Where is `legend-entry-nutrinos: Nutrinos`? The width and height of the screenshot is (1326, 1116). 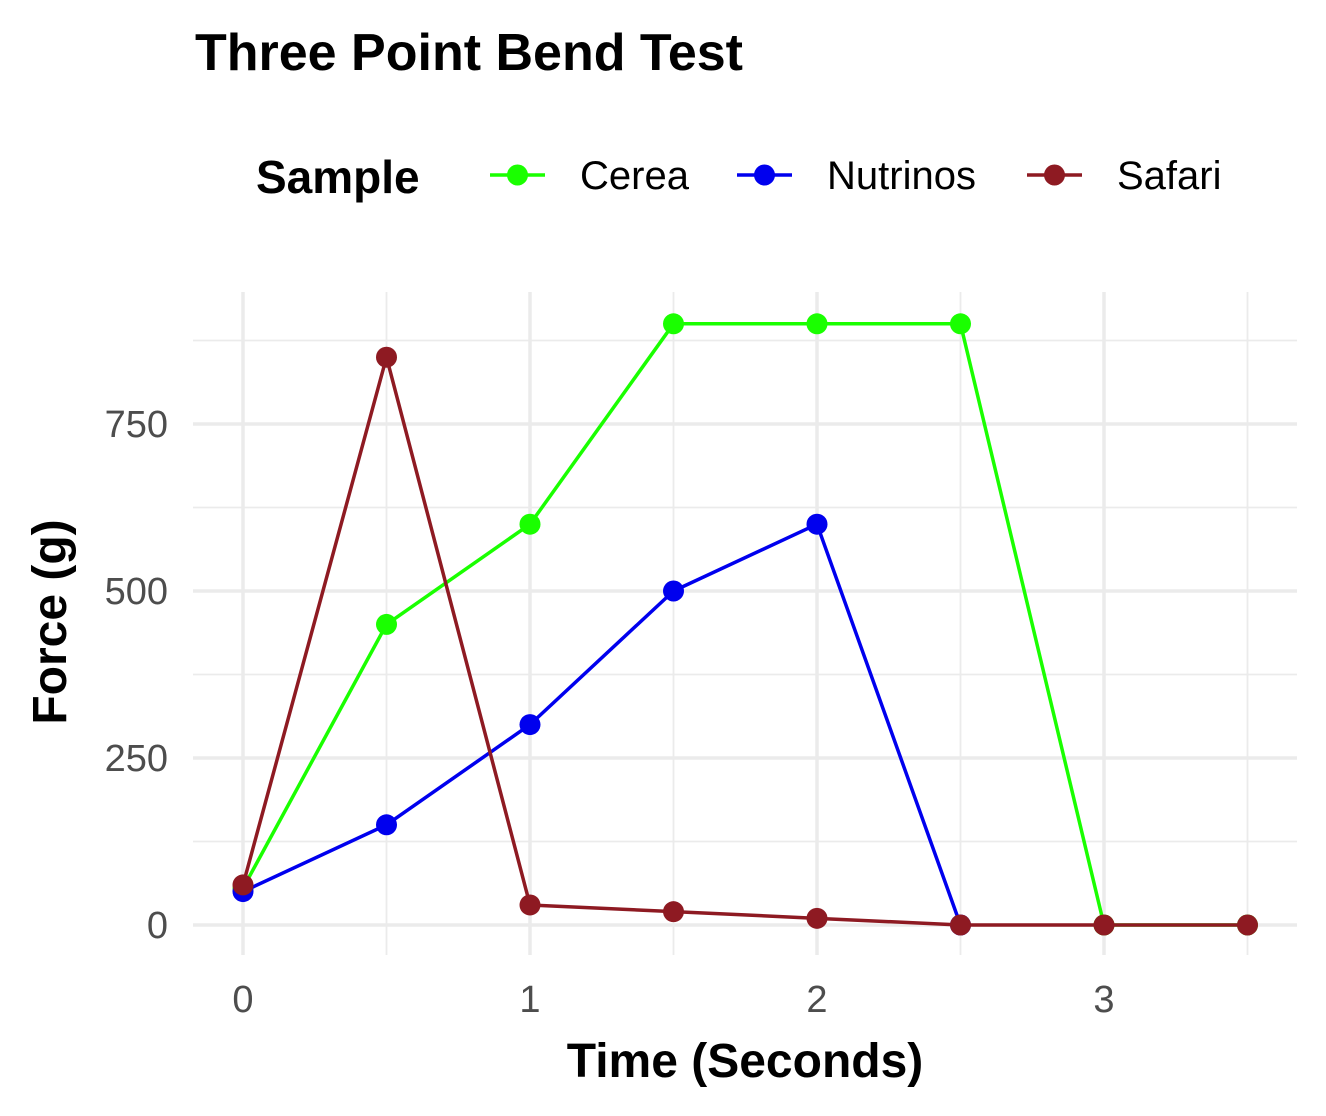
legend-entry-nutrinos: Nutrinos is located at coordinates (856, 176).